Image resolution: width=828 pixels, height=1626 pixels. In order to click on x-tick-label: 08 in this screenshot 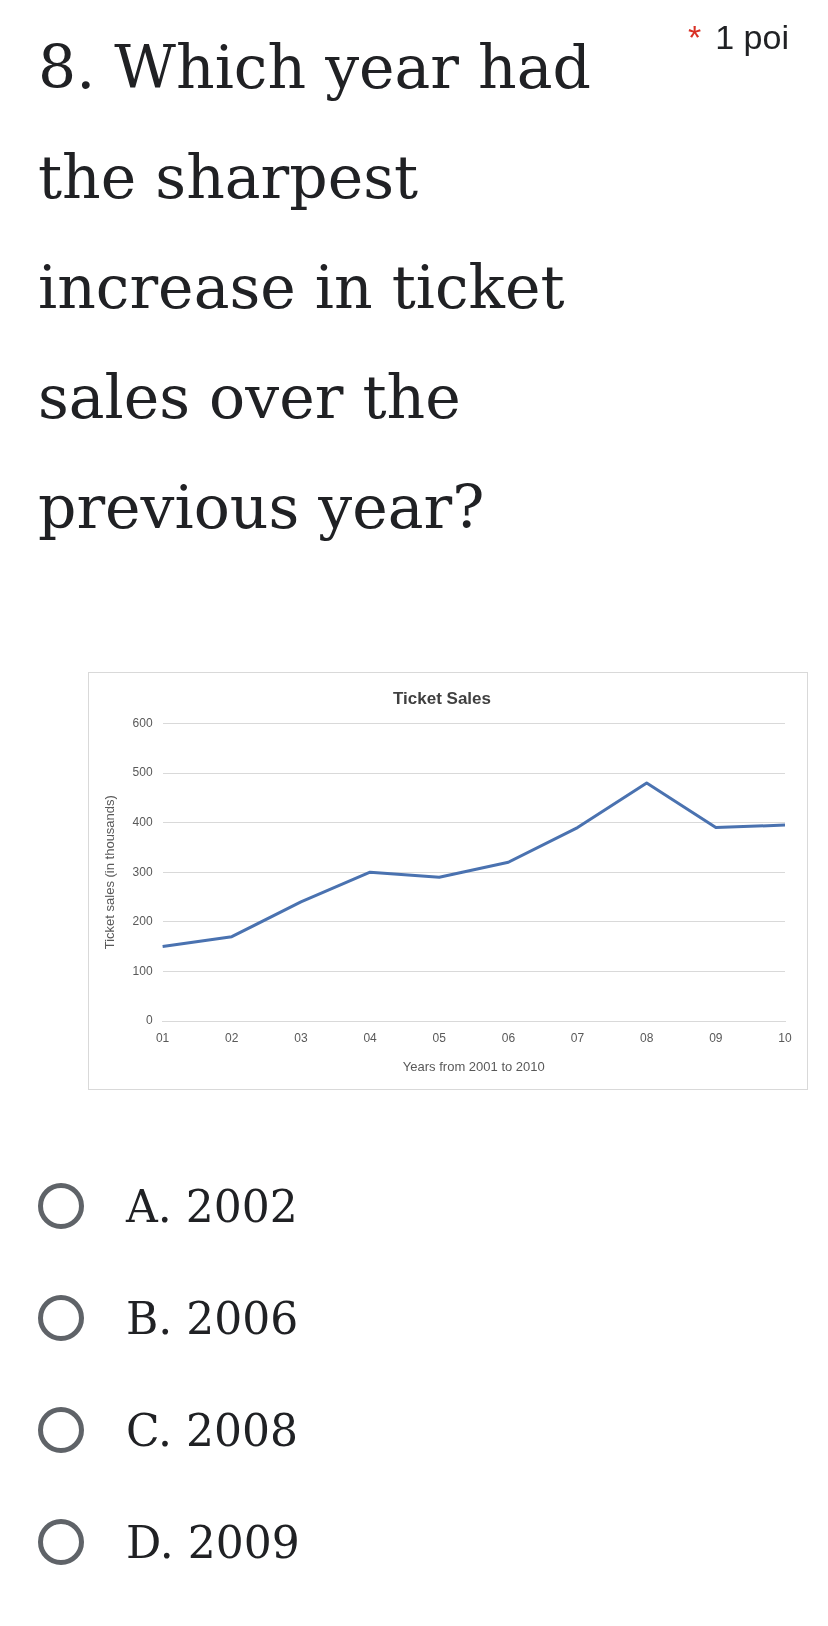, I will do `click(647, 1037)`.